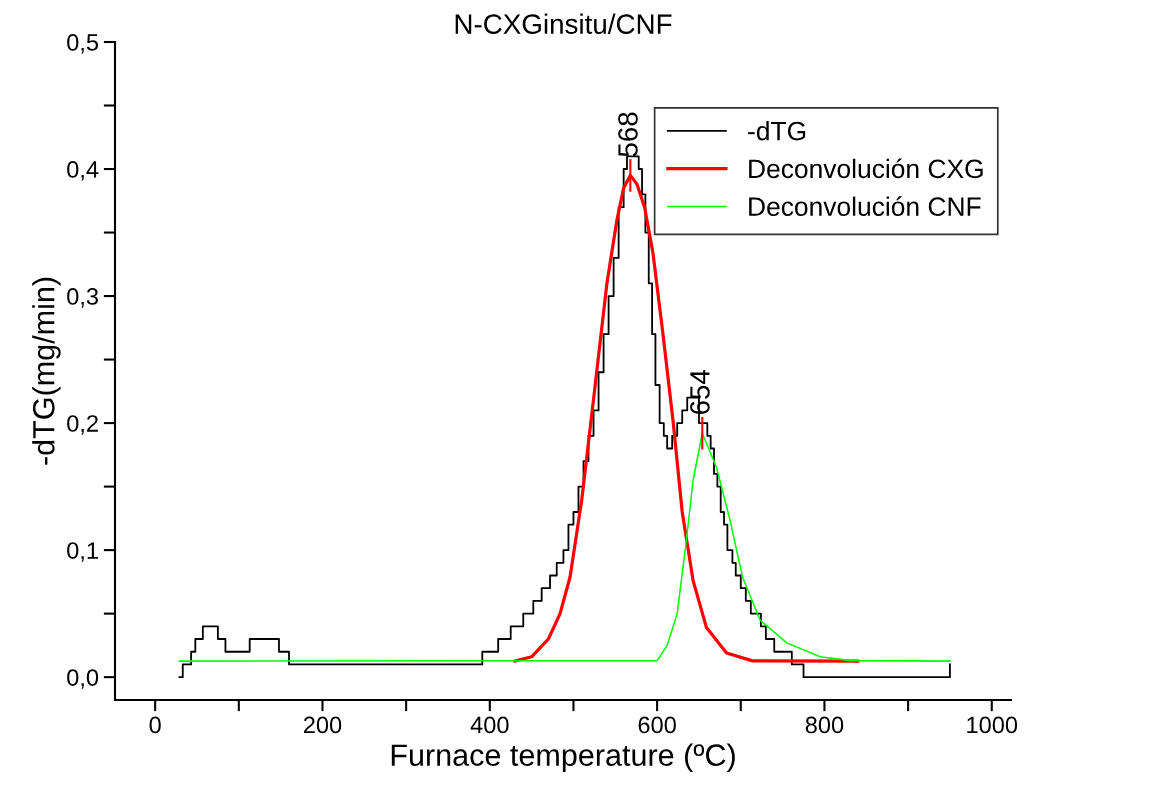  What do you see at coordinates (82, 552) in the screenshot?
I see `y-tick-label: 0,1` at bounding box center [82, 552].